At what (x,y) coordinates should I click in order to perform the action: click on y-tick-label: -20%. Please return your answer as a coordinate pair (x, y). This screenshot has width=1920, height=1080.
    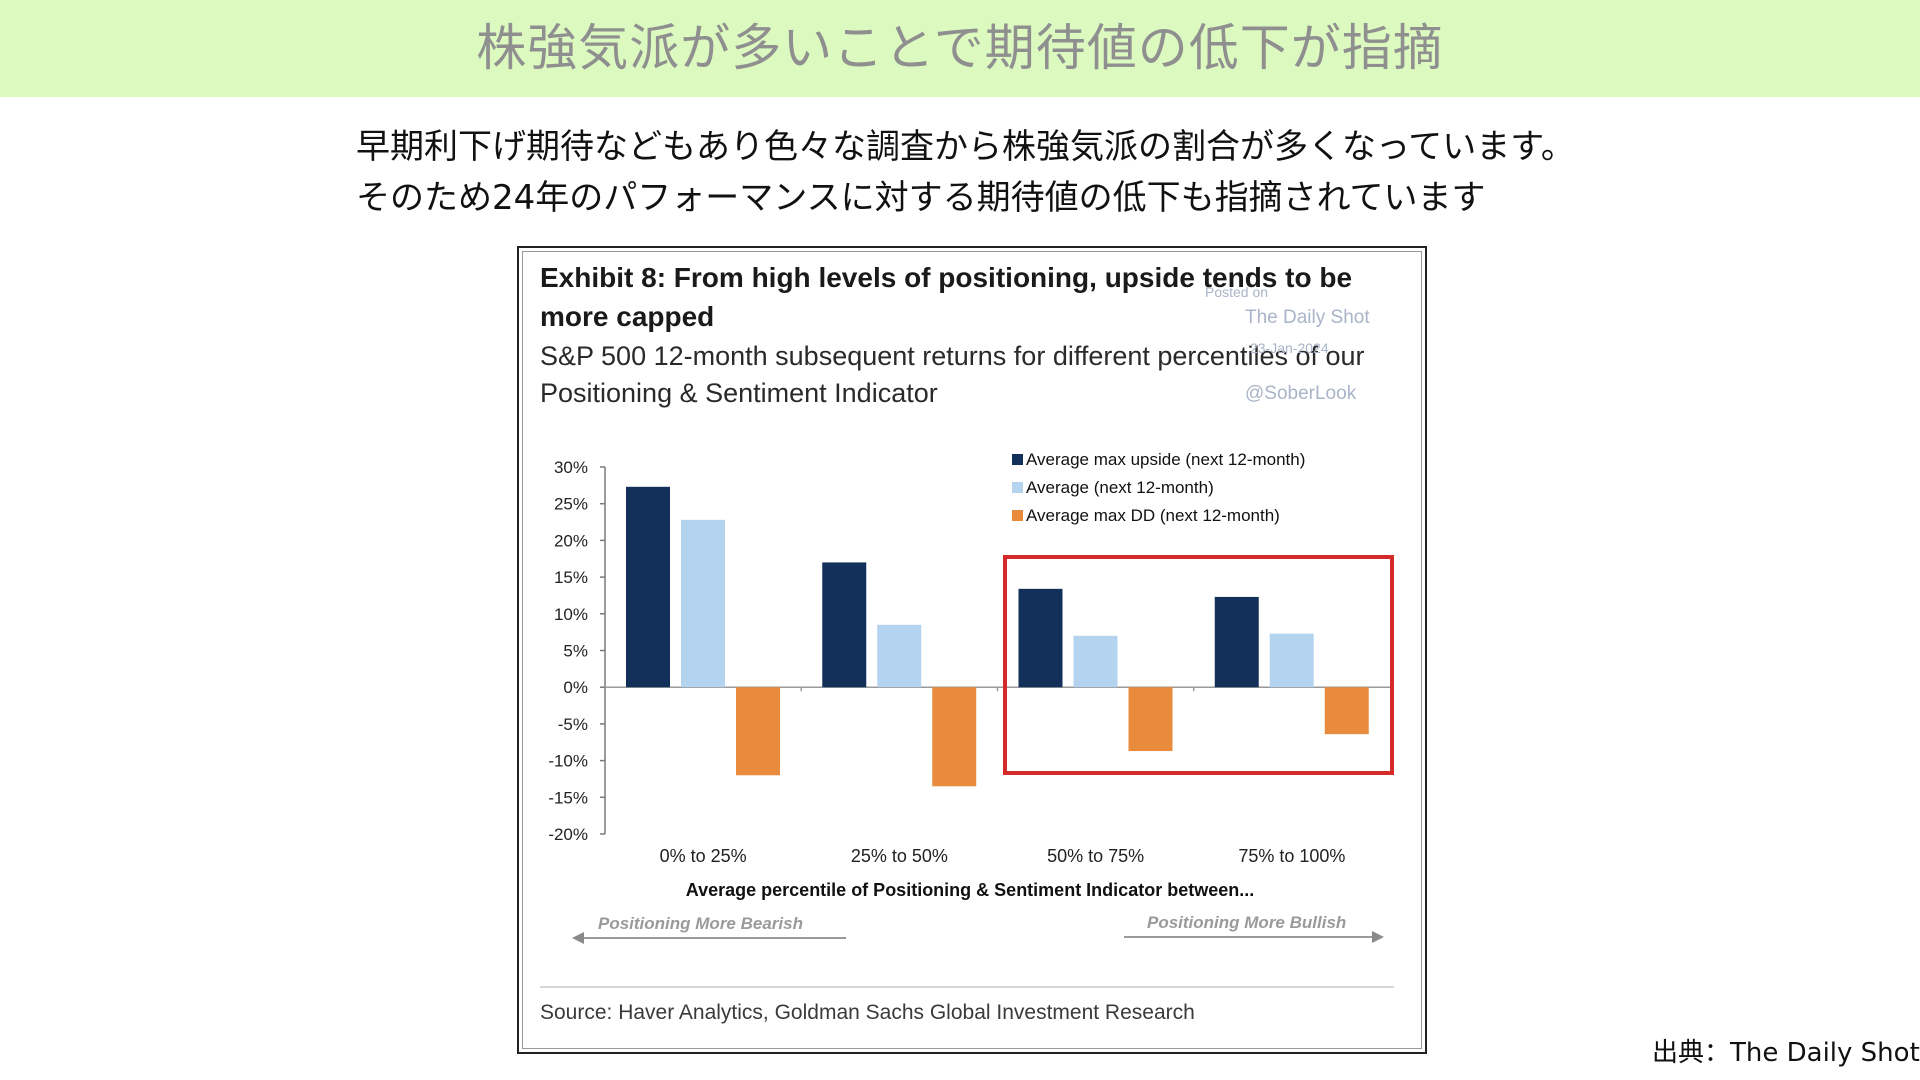
    Looking at the image, I should click on (568, 834).